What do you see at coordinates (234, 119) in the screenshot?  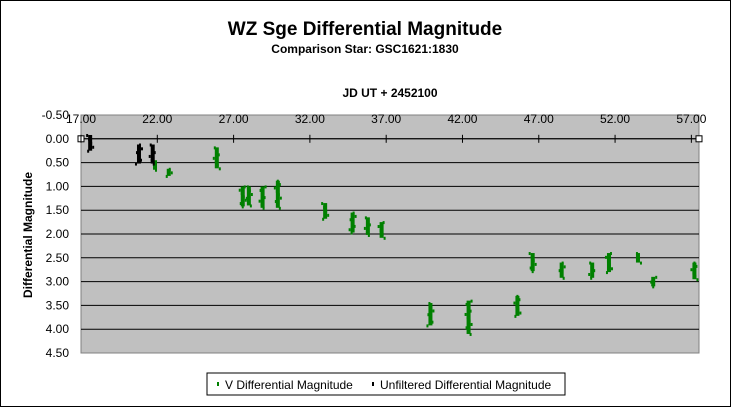 I see `x-tick-label-2: 27.00` at bounding box center [234, 119].